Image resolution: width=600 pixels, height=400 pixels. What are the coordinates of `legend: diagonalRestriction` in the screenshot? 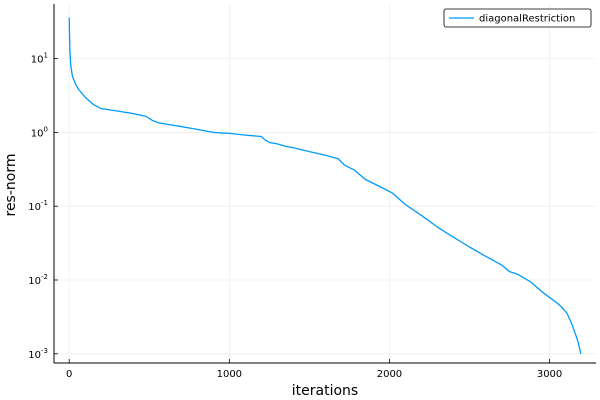 It's located at (517, 18).